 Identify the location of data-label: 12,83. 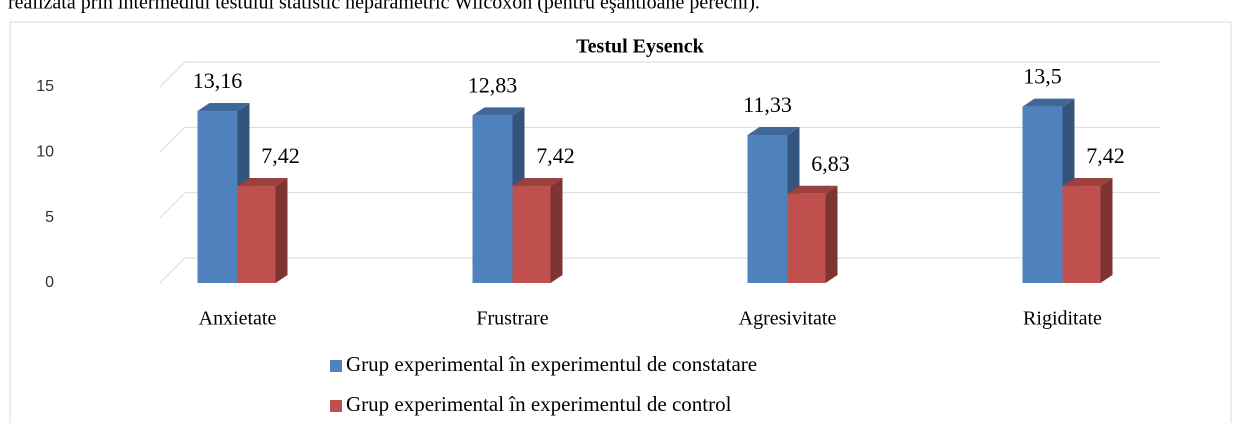
(493, 84).